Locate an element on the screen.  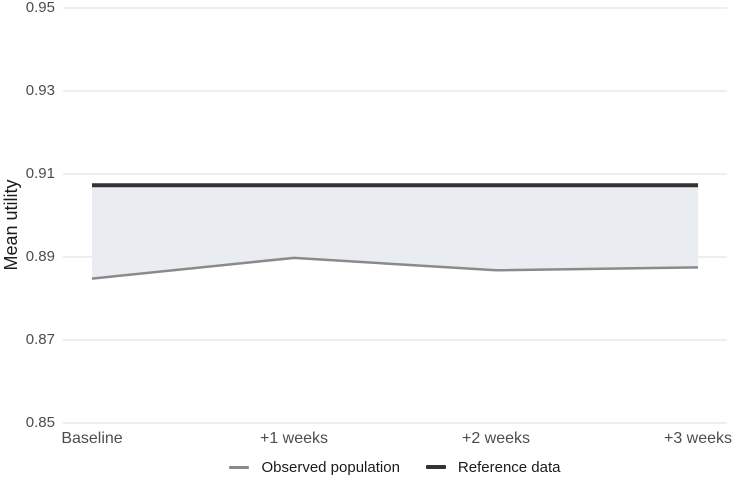
x-tick-label: +2 weeks is located at coordinates (496, 438).